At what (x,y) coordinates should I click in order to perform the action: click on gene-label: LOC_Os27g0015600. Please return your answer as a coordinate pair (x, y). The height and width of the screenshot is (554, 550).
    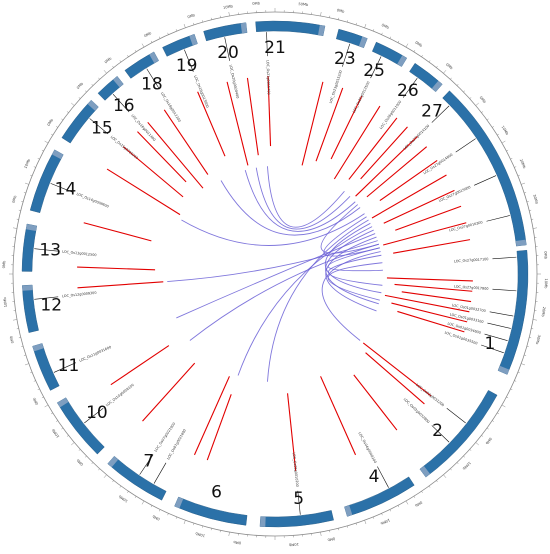
    Looking at the image, I should click on (454, 194).